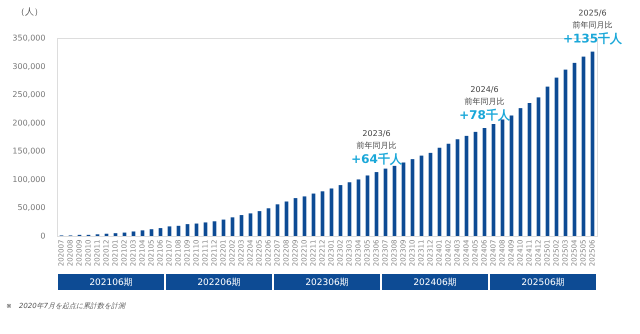 The height and width of the screenshot is (334, 640). Describe the element at coordinates (29, 151) in the screenshot. I see `y-tick-label: 150,000` at that location.